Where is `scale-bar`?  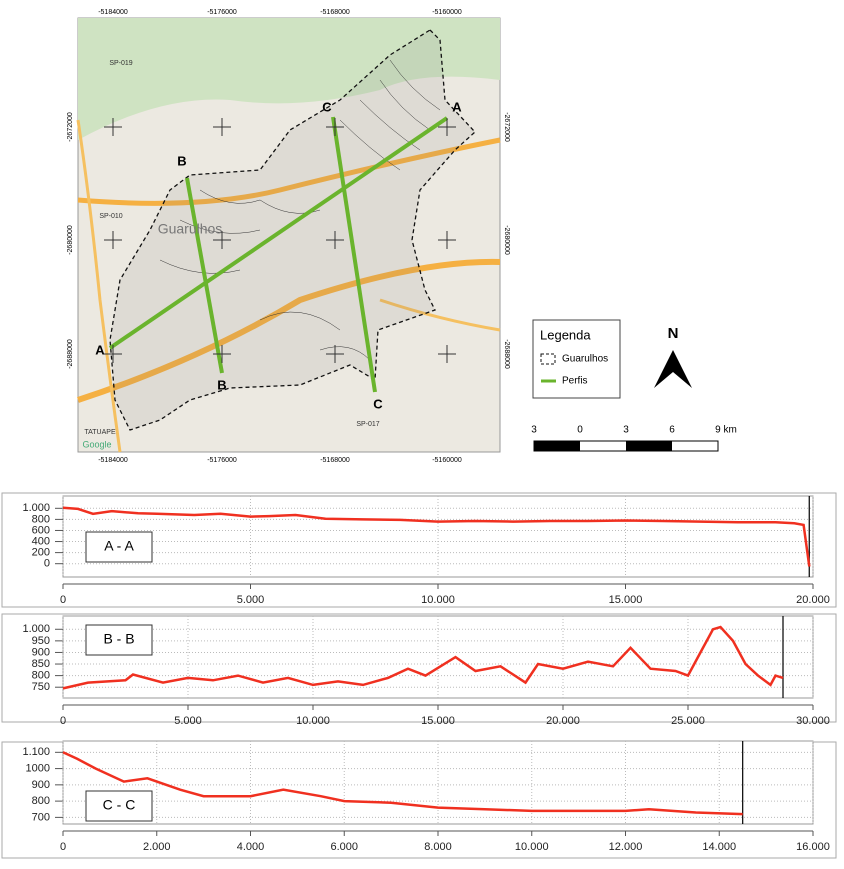
scale-bar is located at coordinates (626, 446).